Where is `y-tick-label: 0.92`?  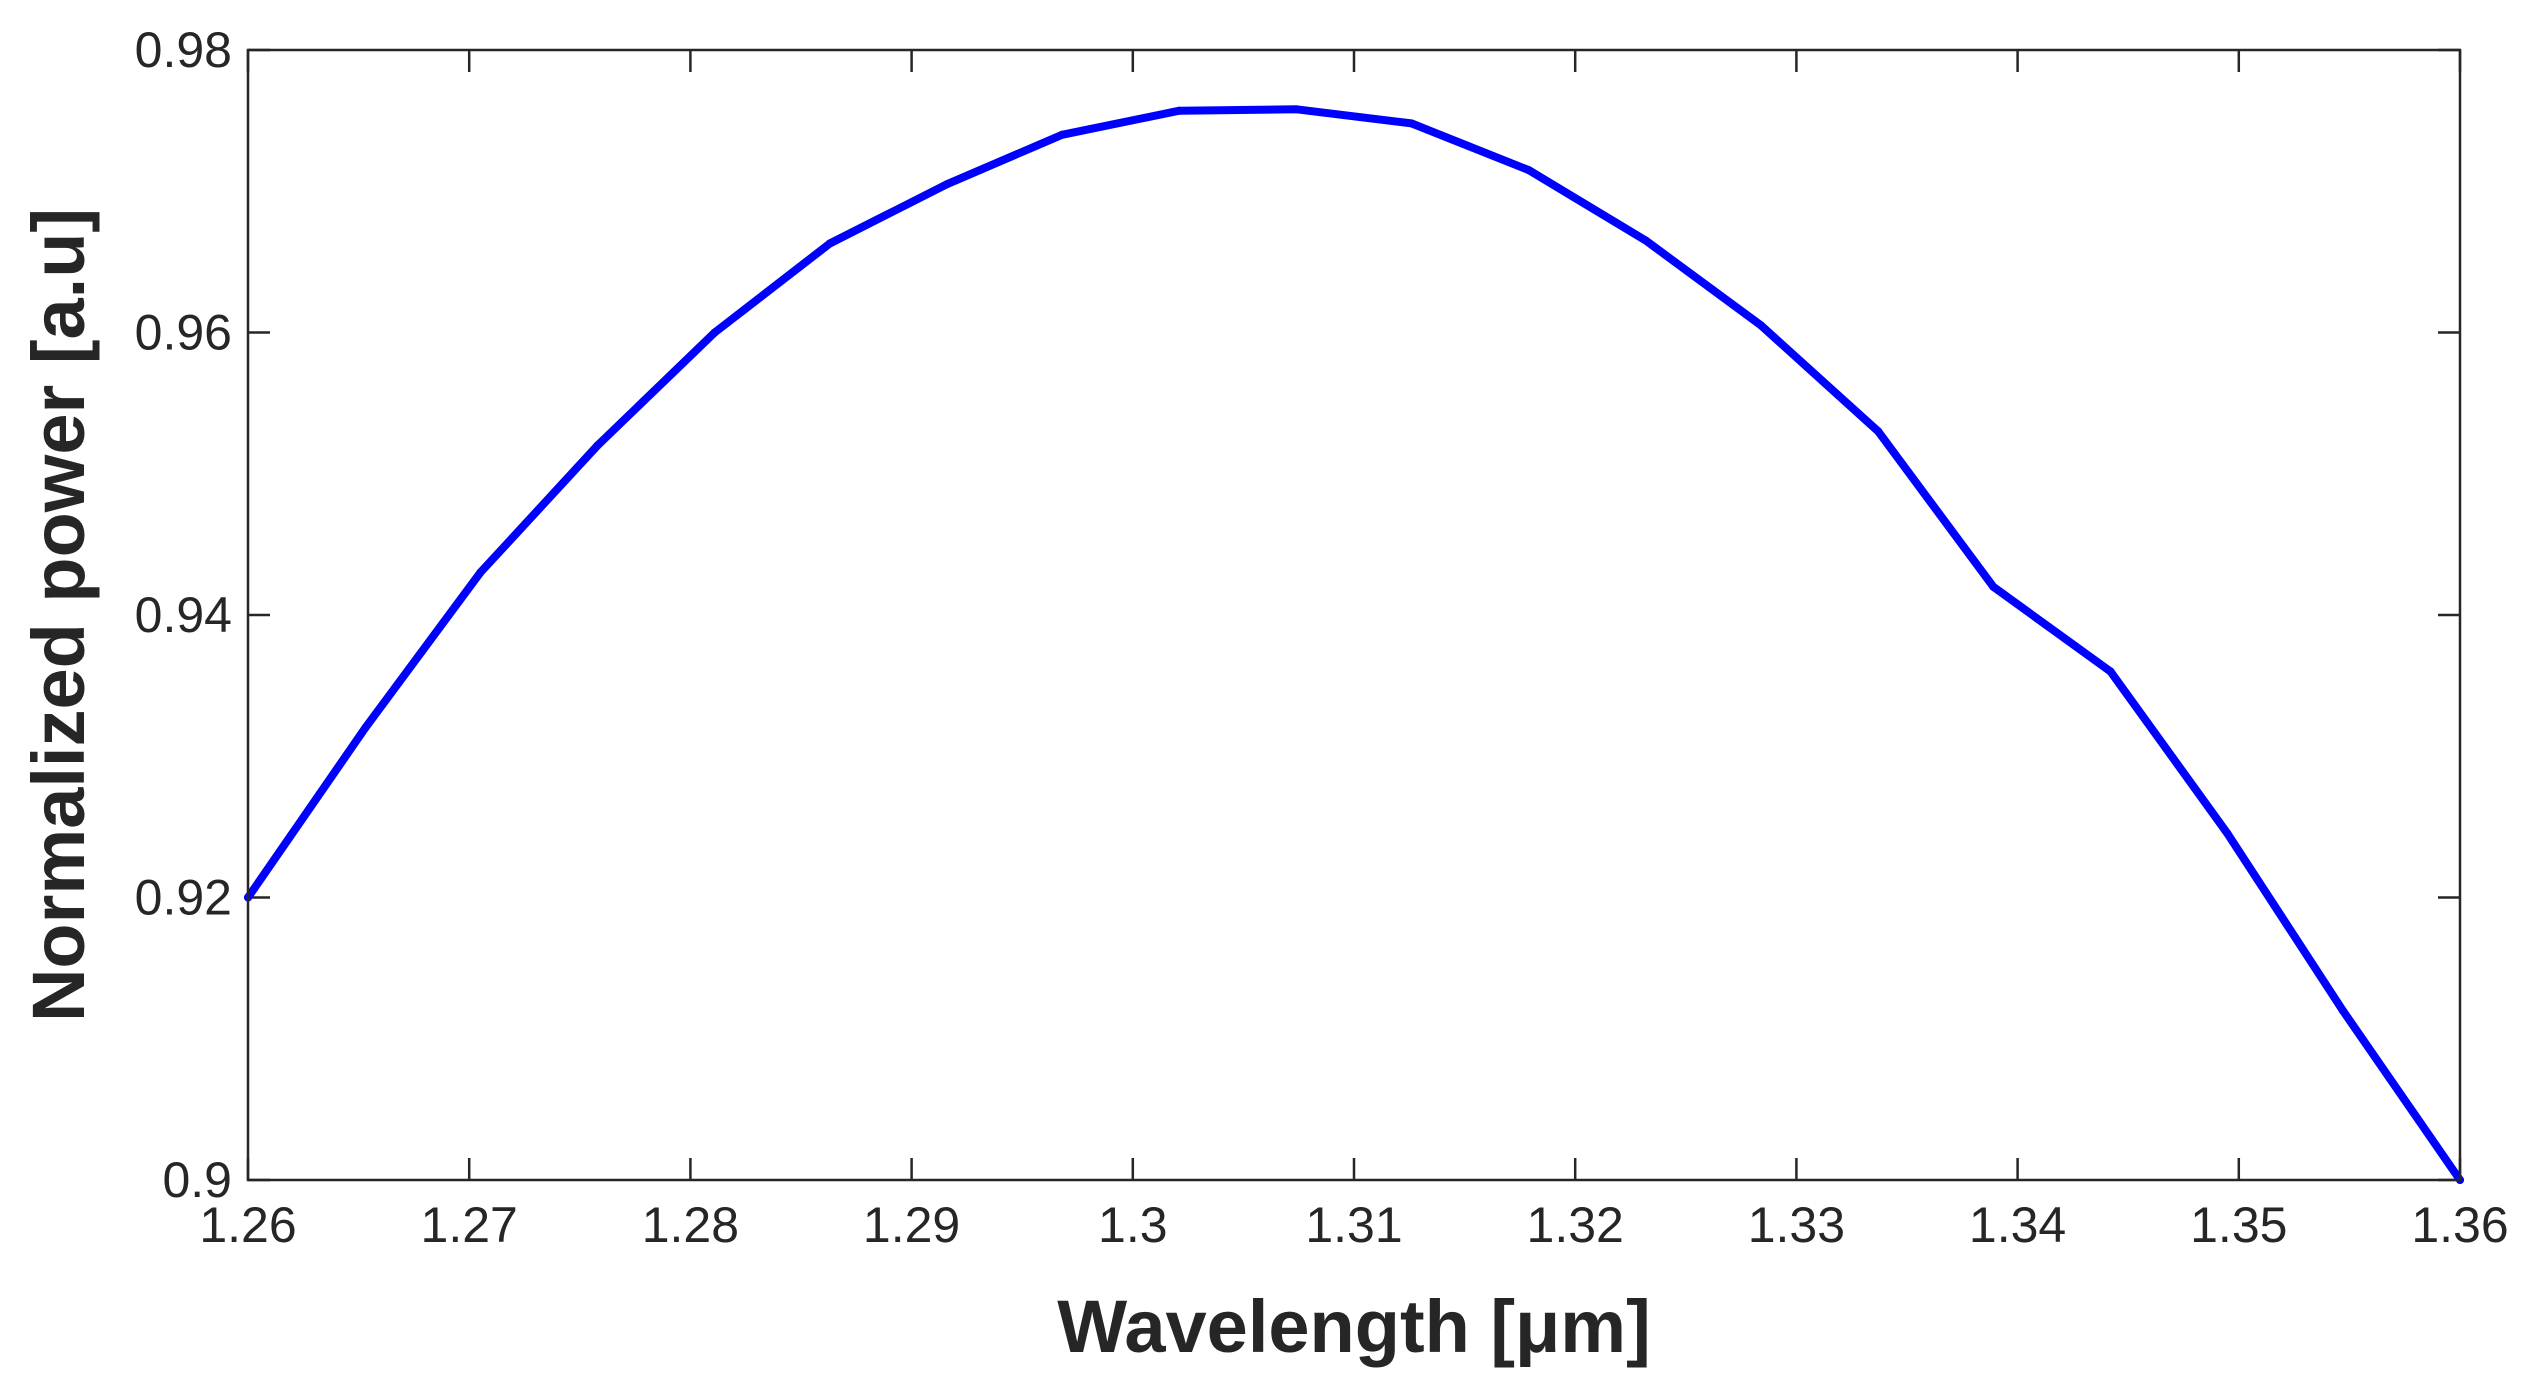 y-tick-label: 0.92 is located at coordinates (183, 898).